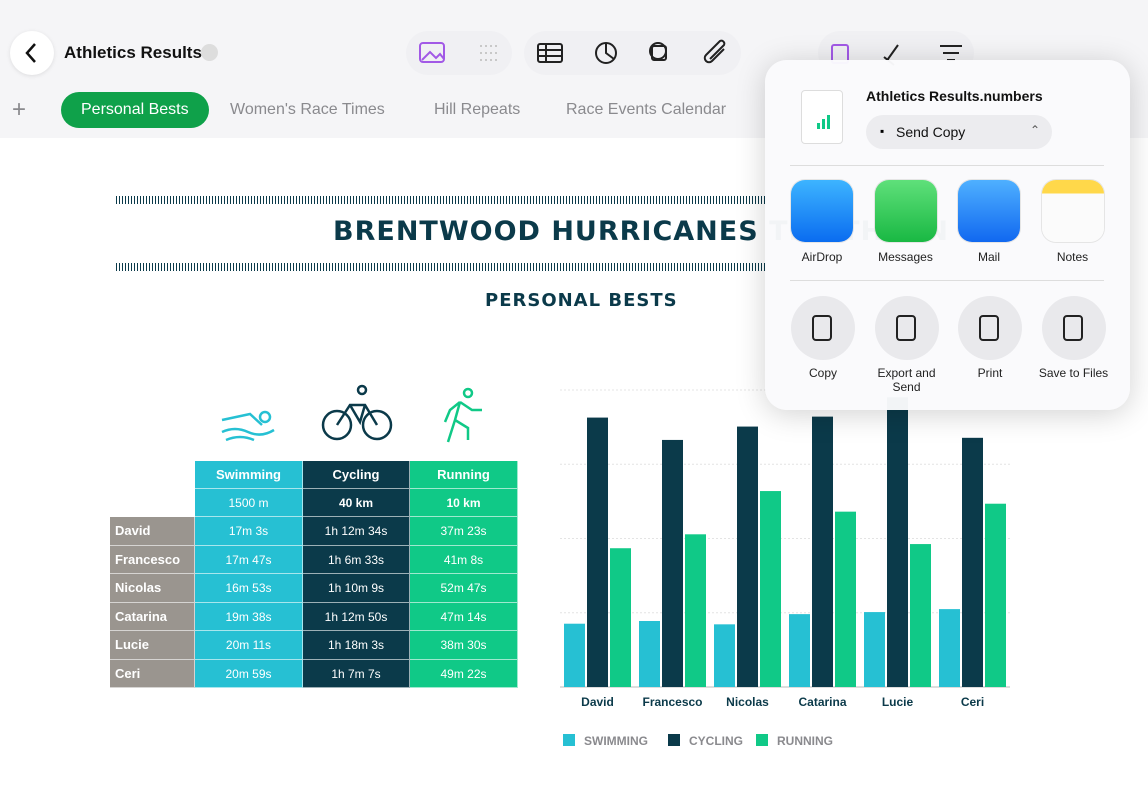 The height and width of the screenshot is (798, 1148). Describe the element at coordinates (356, 616) in the screenshot. I see `time-cell: 1h 12m 50s` at that location.